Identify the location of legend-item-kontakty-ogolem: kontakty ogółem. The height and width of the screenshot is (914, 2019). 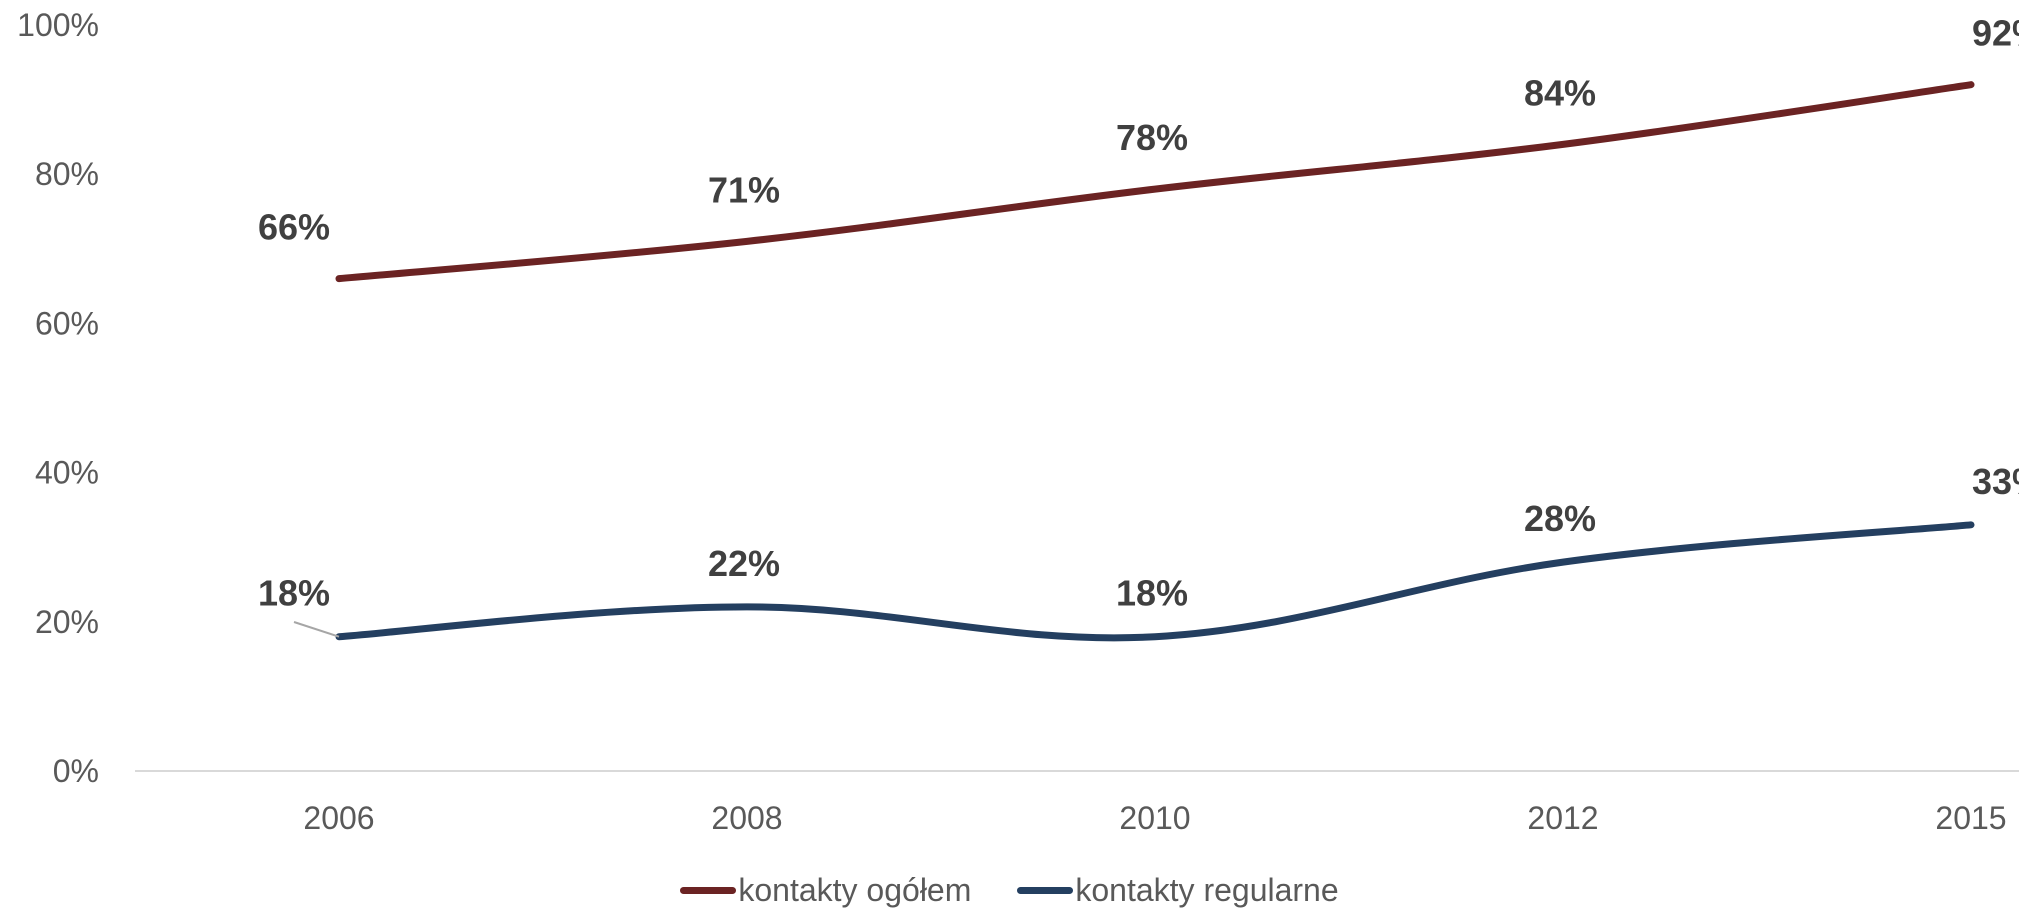
(825, 890).